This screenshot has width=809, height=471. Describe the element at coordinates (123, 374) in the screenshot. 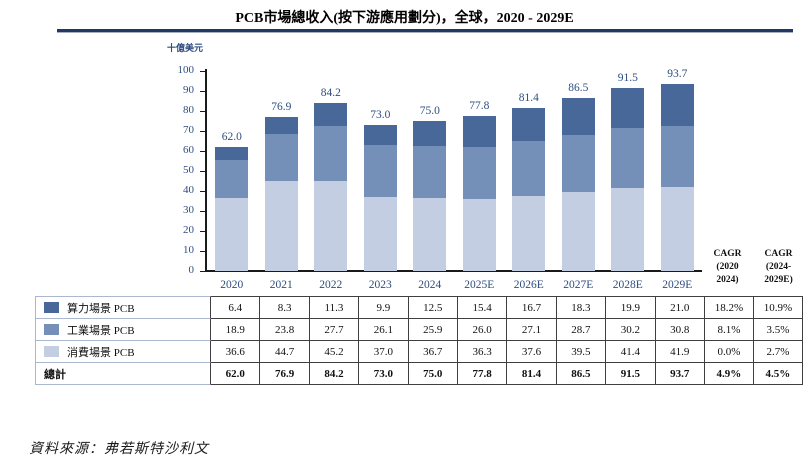

I see `table-row-label: 總計` at that location.